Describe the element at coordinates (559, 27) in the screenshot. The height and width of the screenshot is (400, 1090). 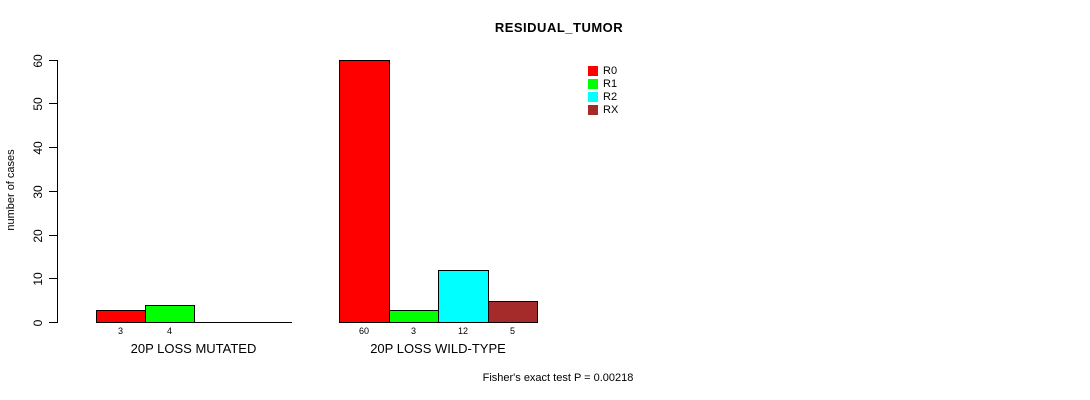
I see `chart-title: RESIDUAL_TUMOR` at that location.